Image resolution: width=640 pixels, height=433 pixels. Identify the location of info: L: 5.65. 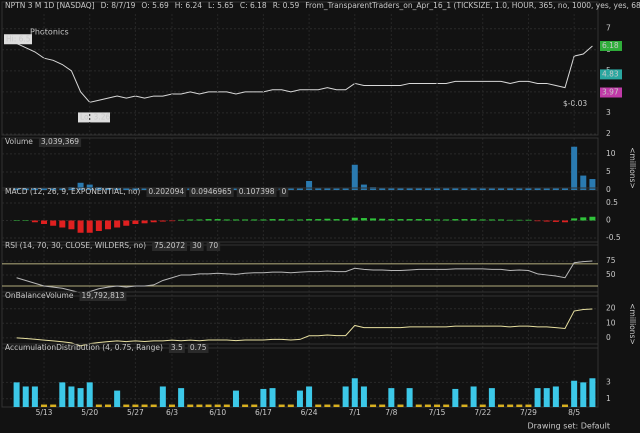
(221, 5).